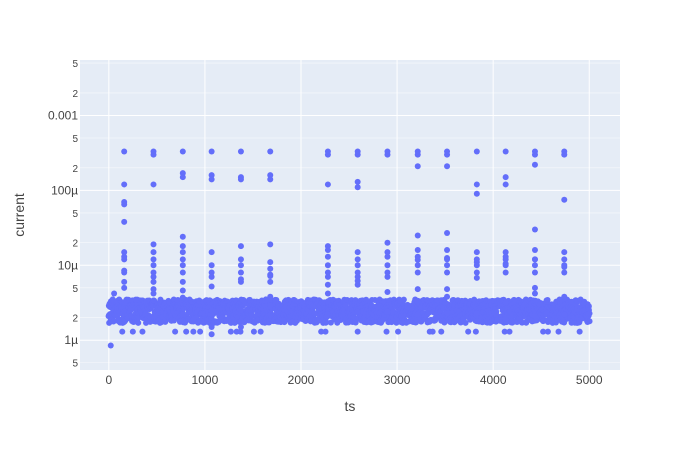 This screenshot has height=450, width=700. I want to click on x-axis-title: ts, so click(350, 406).